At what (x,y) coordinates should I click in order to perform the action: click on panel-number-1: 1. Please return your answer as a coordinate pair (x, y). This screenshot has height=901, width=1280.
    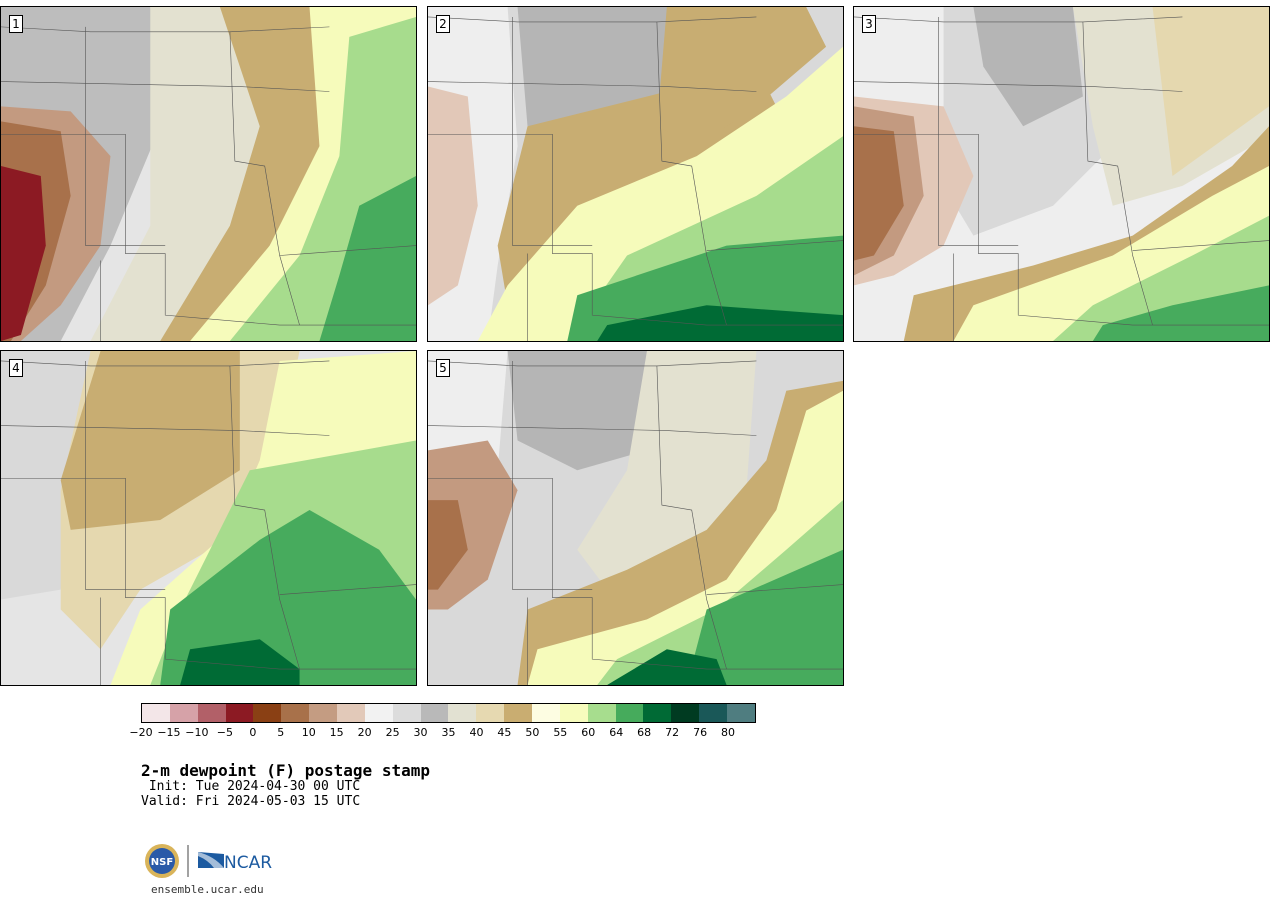
    Looking at the image, I should click on (16, 24).